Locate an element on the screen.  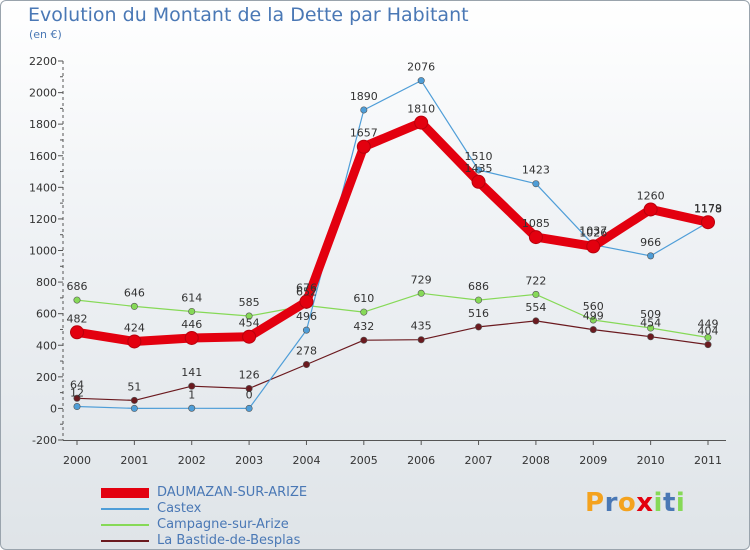
data-label: 1178 is located at coordinates (708, 208).